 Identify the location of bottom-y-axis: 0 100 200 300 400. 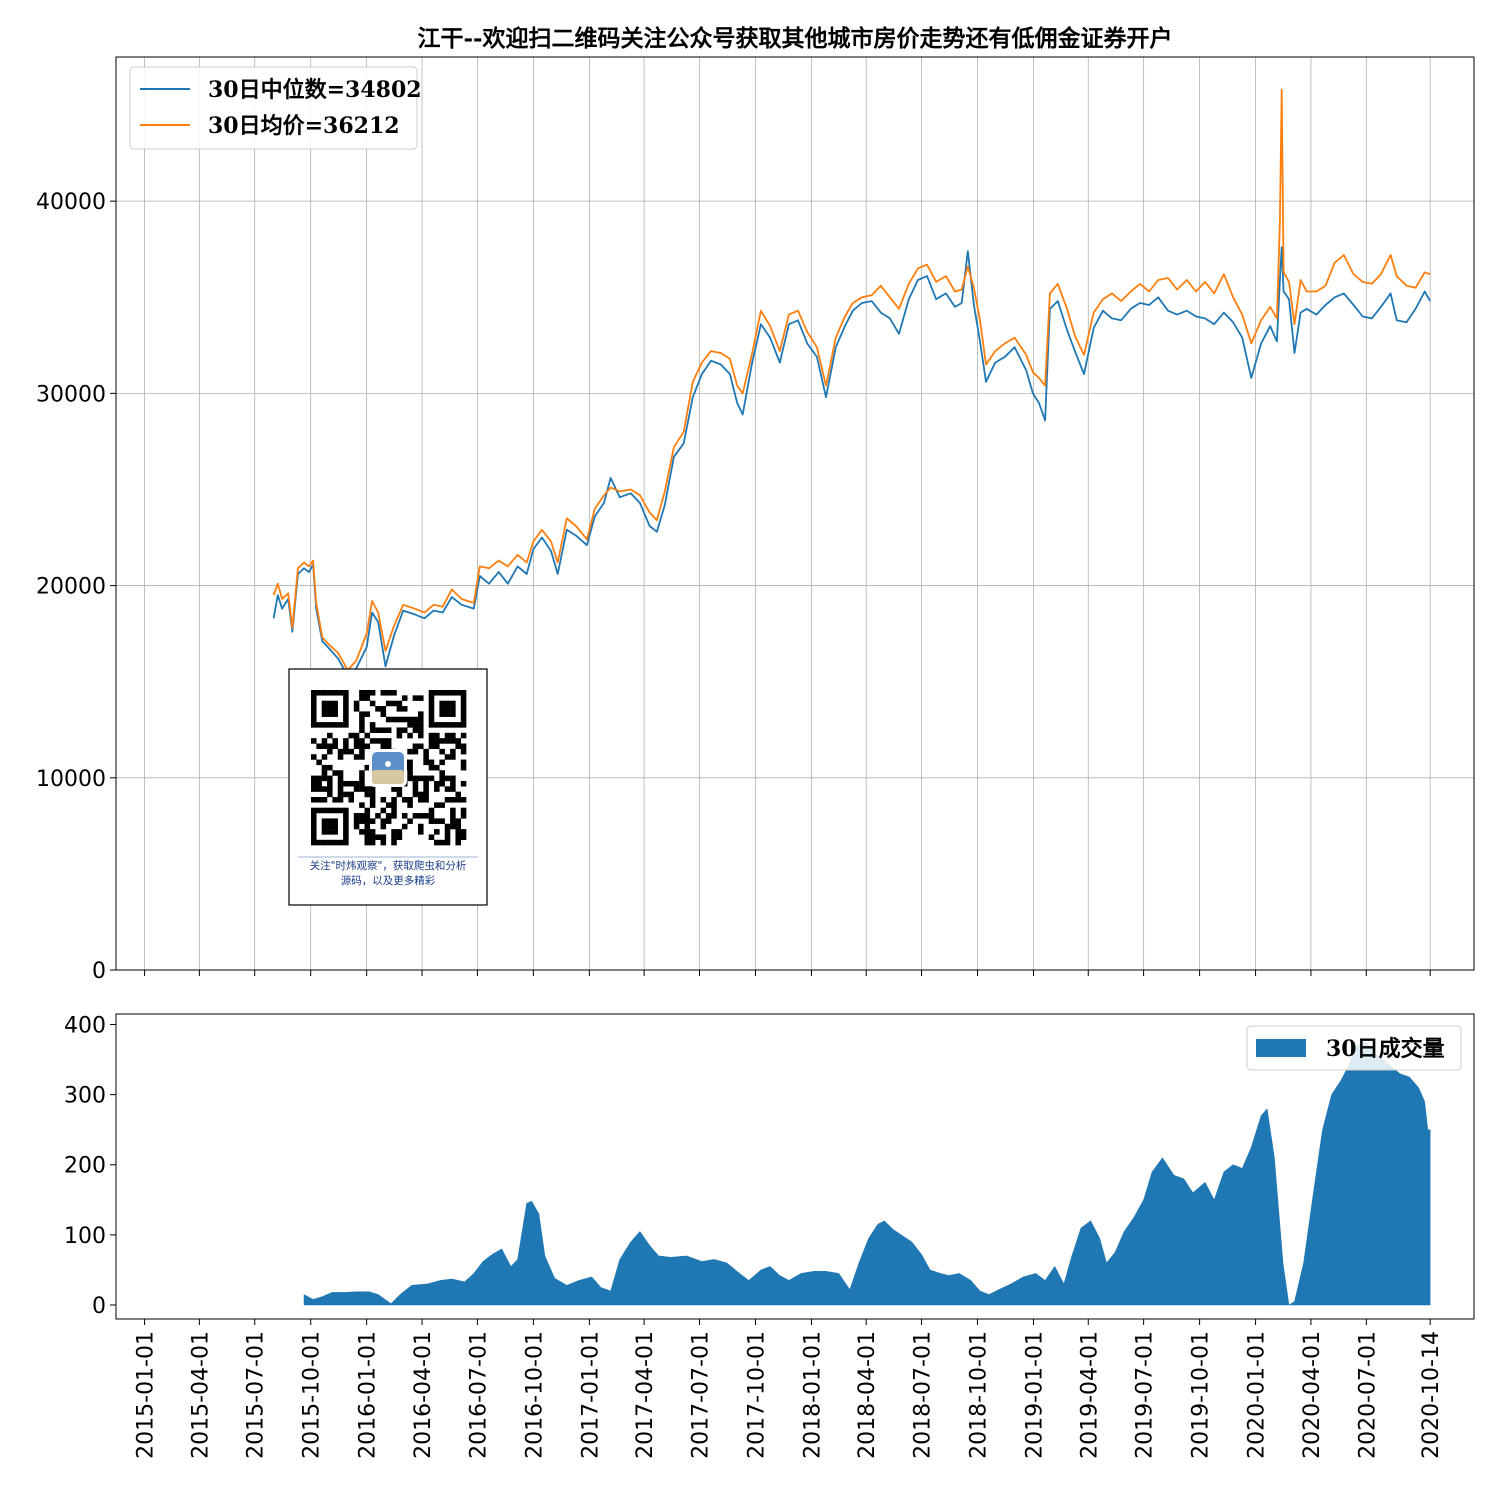
(90, 1166).